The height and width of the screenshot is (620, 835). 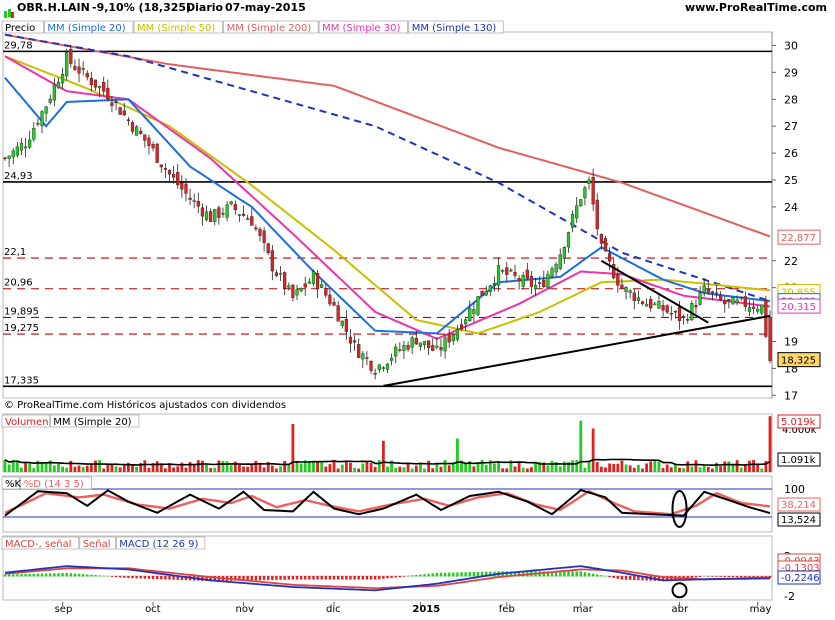 I want to click on stoch-legend-box, so click(x=56, y=483).